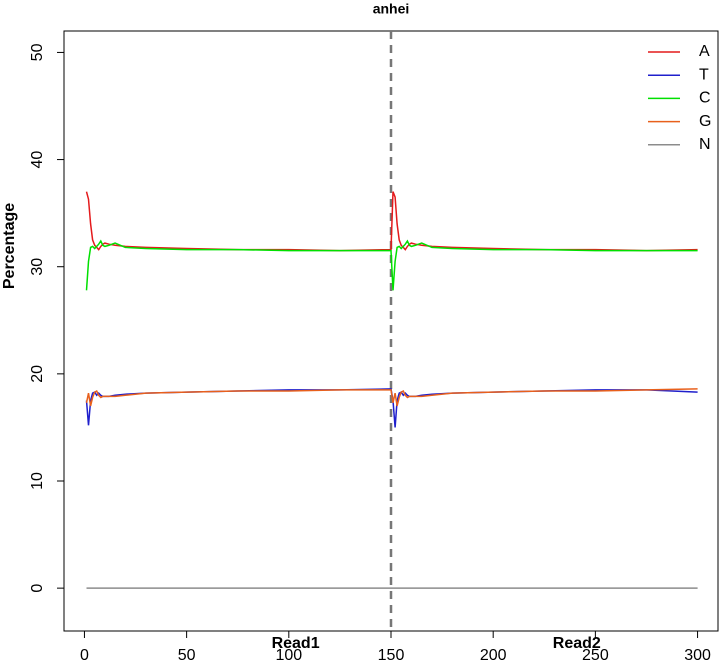 The image size is (725, 662). What do you see at coordinates (37, 481) in the screenshot?
I see `y-tick-label: 10` at bounding box center [37, 481].